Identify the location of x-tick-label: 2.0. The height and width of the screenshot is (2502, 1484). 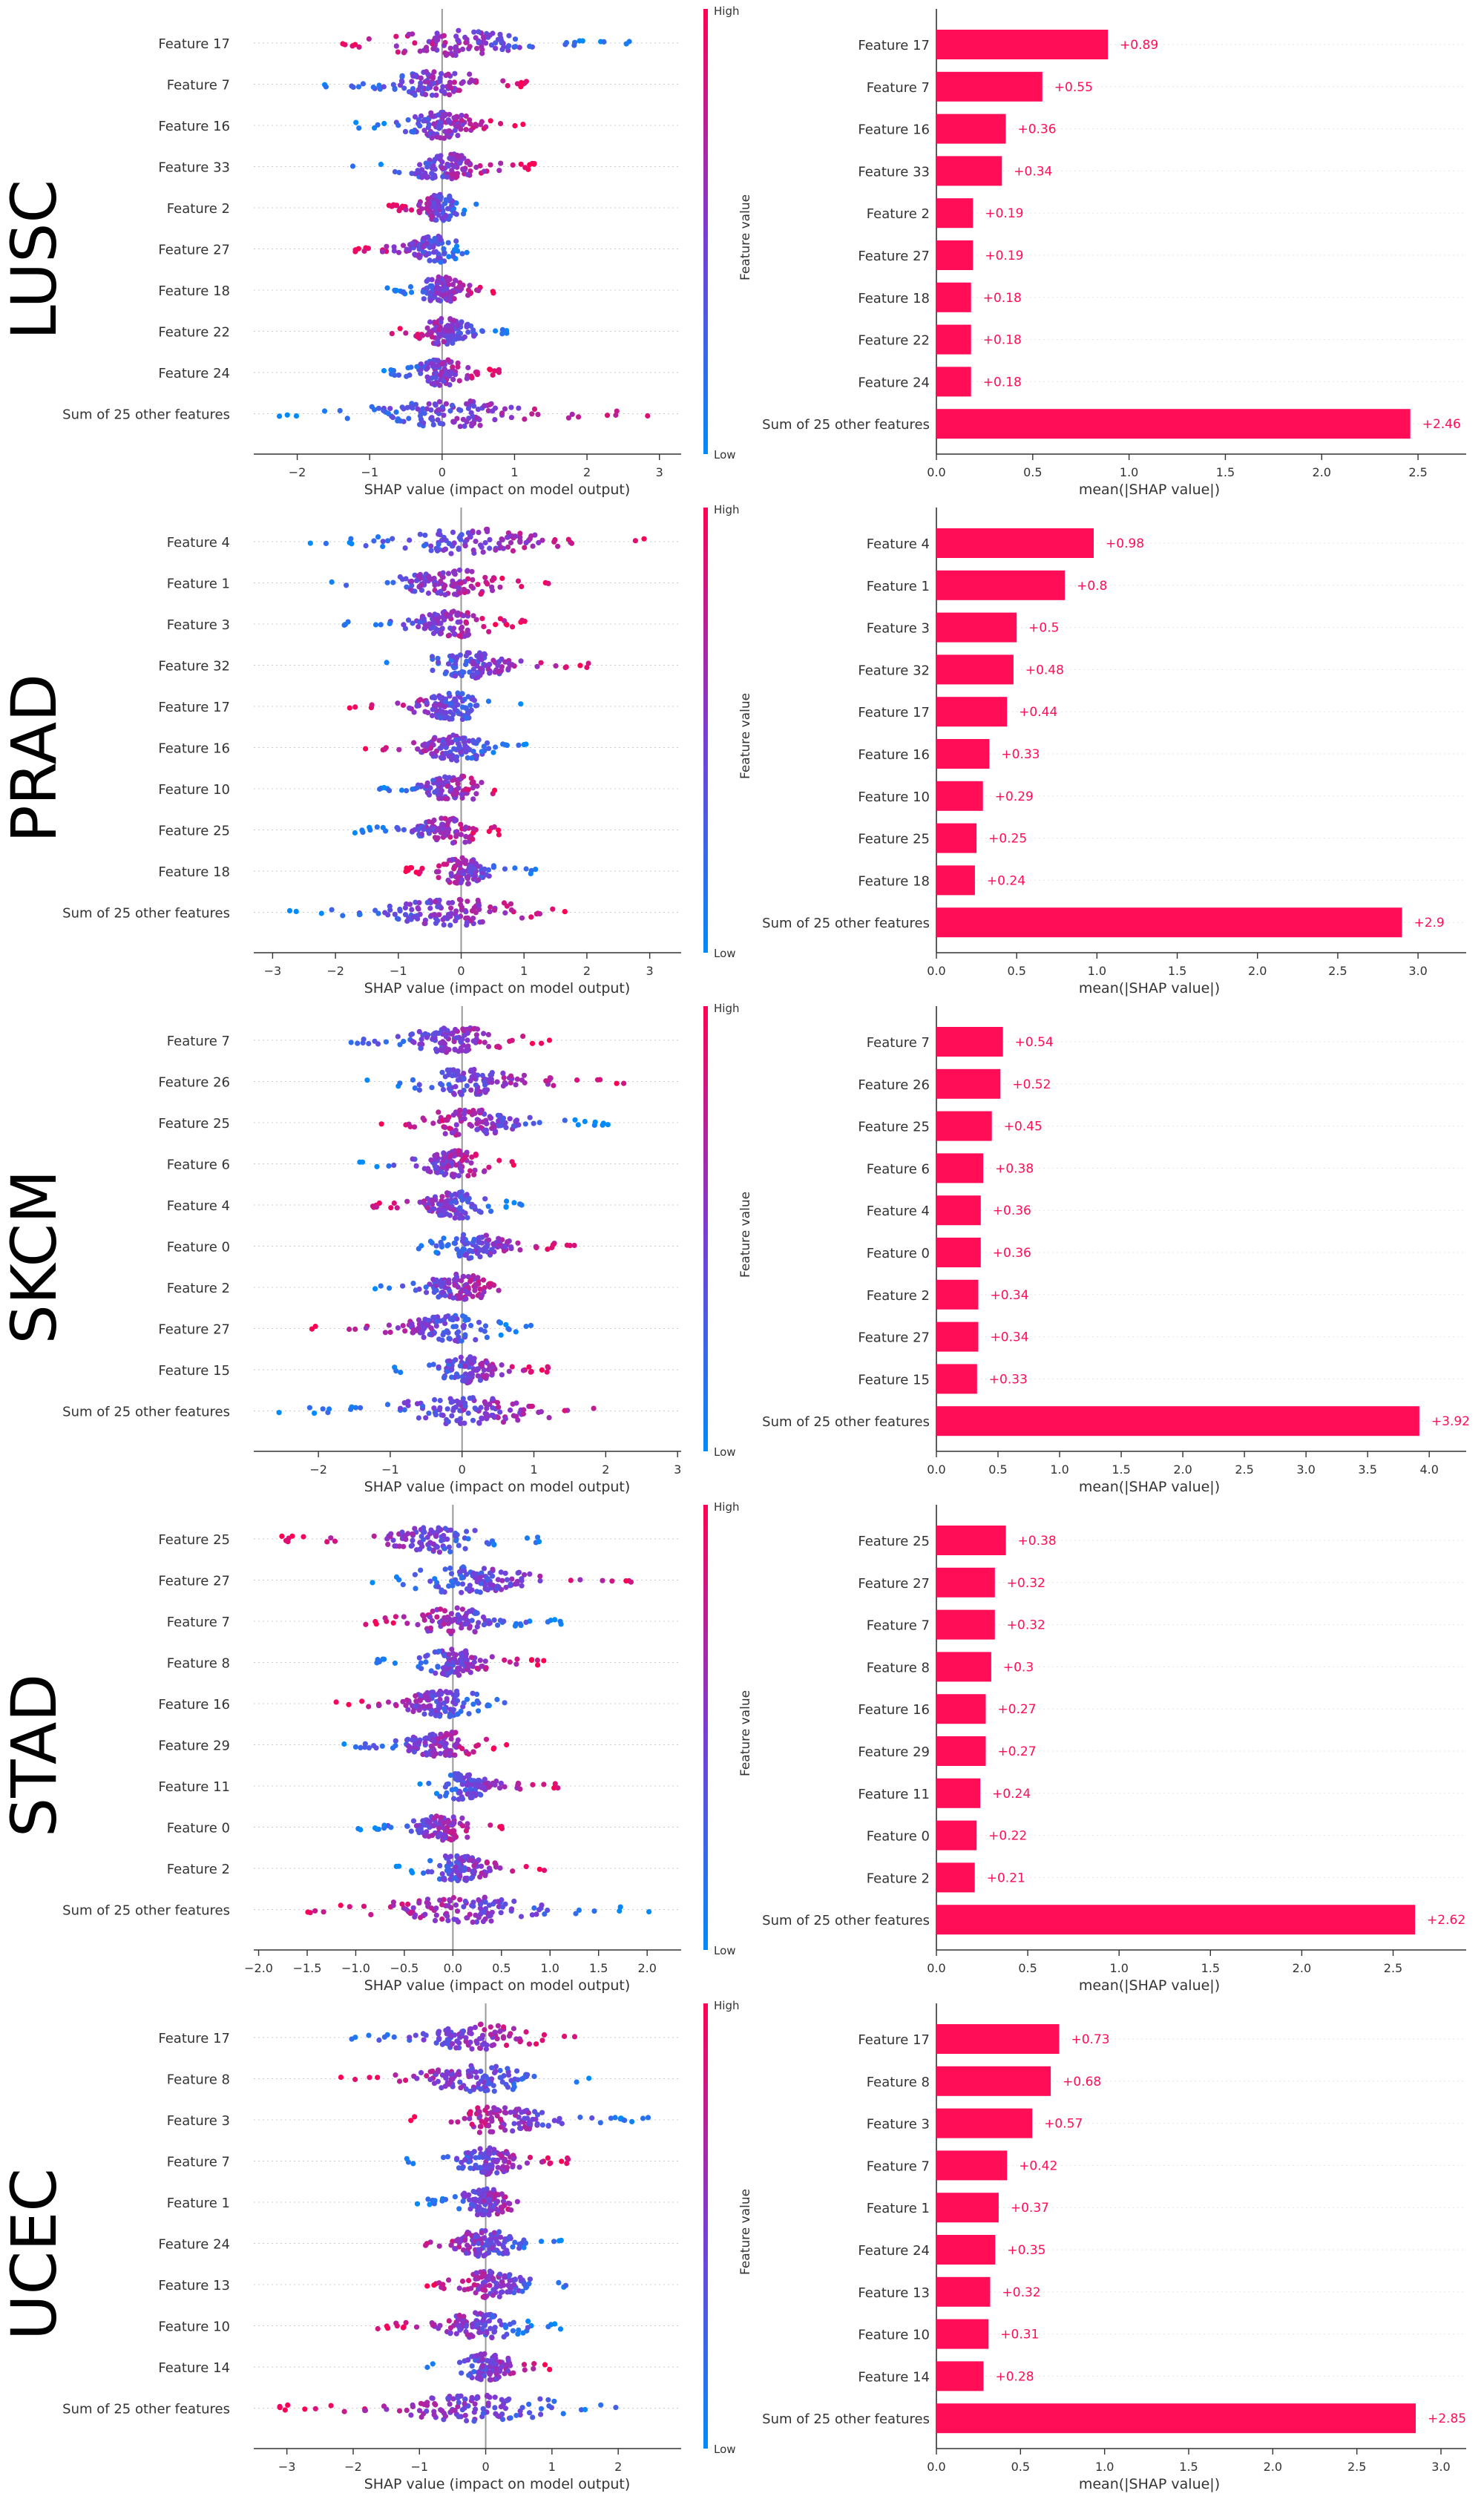
(1182, 1470).